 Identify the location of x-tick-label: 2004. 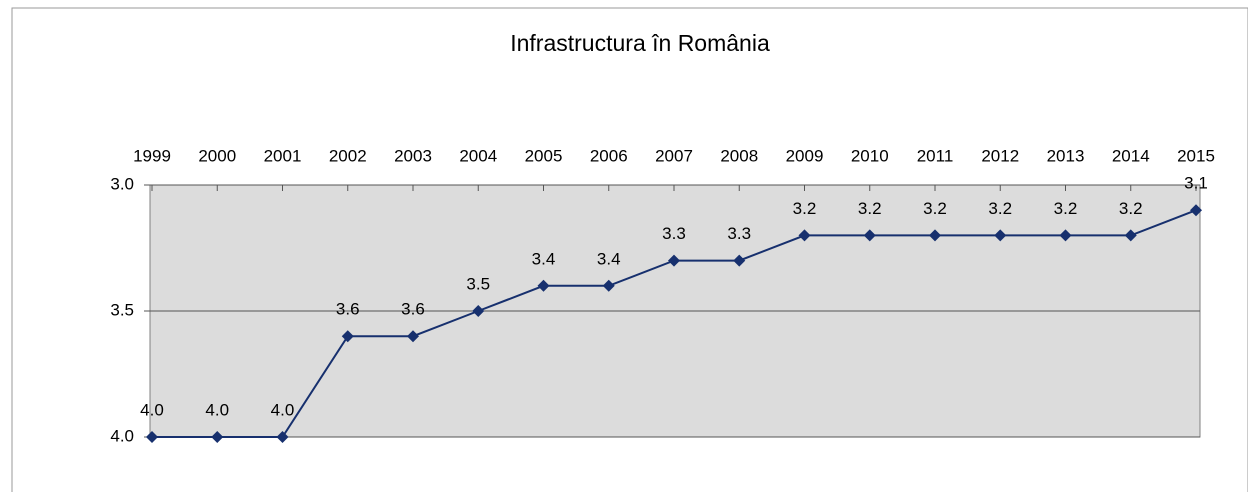
(478, 155).